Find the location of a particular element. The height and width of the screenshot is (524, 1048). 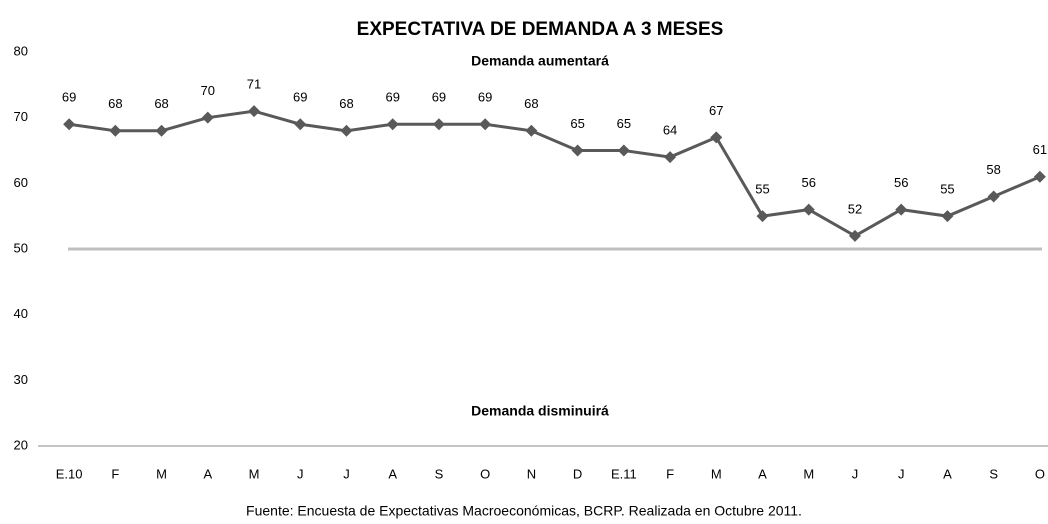

data-label: 52 is located at coordinates (855, 208).